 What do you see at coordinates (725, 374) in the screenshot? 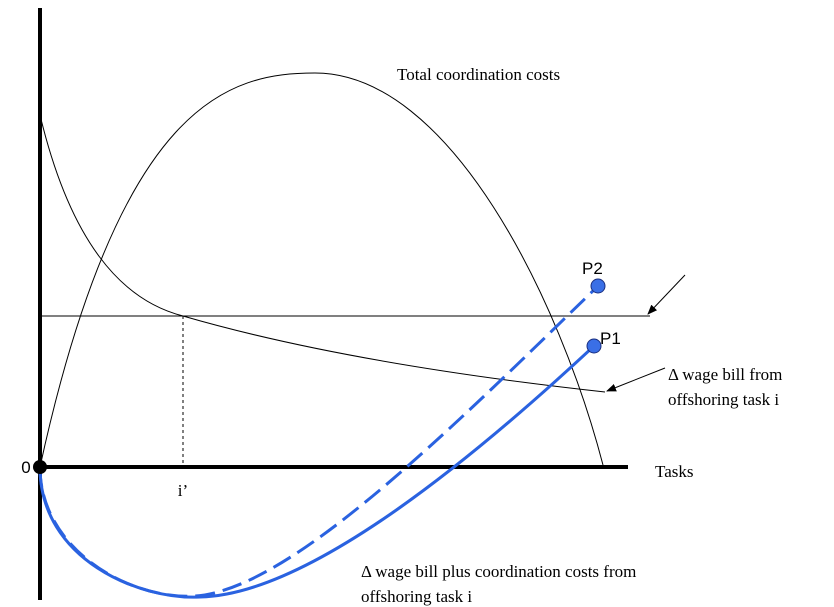
I see `label: Δ wage bill from` at bounding box center [725, 374].